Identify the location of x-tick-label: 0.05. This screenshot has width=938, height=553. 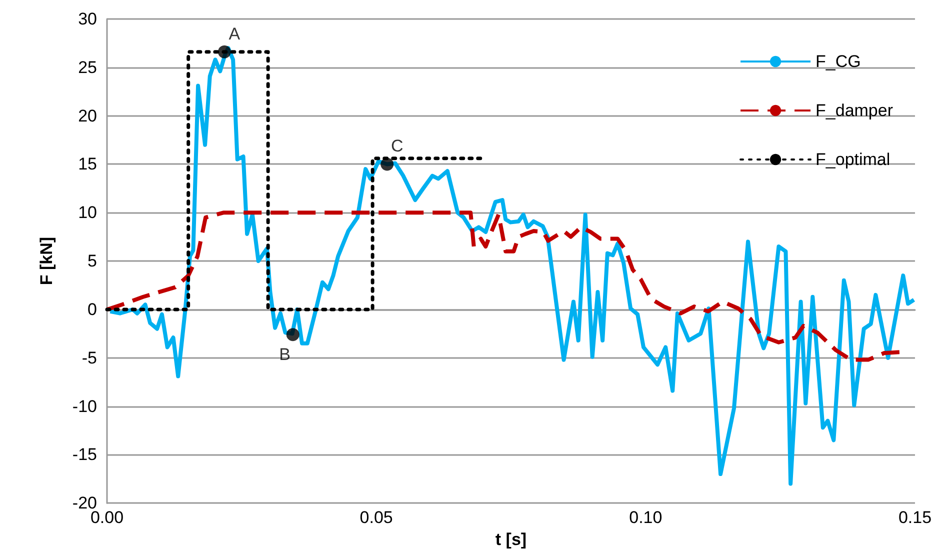
(376, 518).